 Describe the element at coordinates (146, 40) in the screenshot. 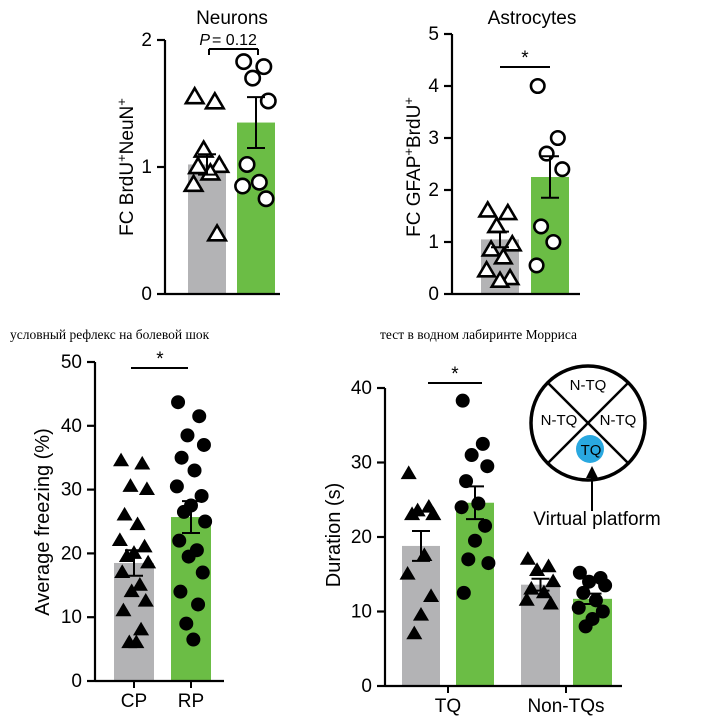

I see `y-tick-label: 2` at that location.